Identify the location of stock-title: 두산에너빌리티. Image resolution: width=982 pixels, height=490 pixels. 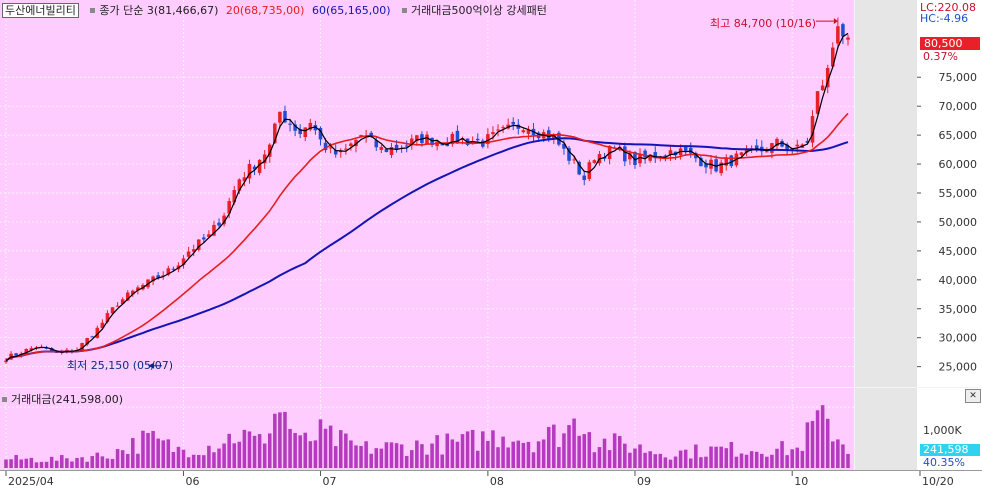
(40, 10).